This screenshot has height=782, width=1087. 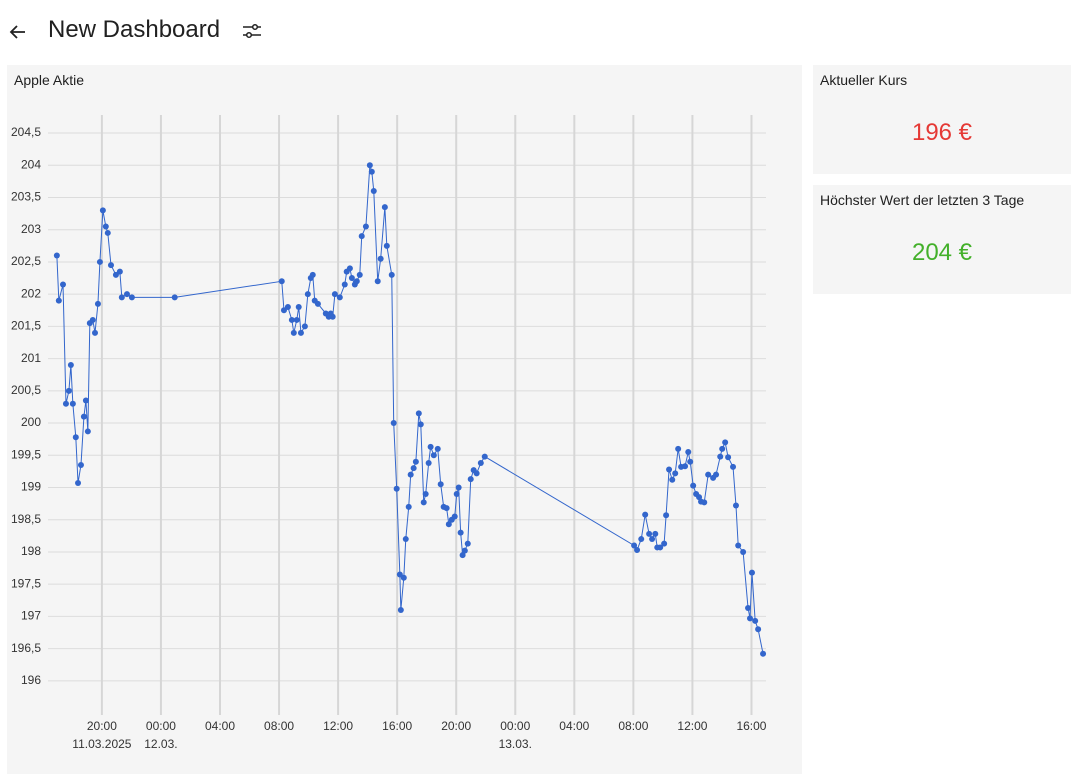 What do you see at coordinates (26, 197) in the screenshot?
I see `y-tick-label: 203,5` at bounding box center [26, 197].